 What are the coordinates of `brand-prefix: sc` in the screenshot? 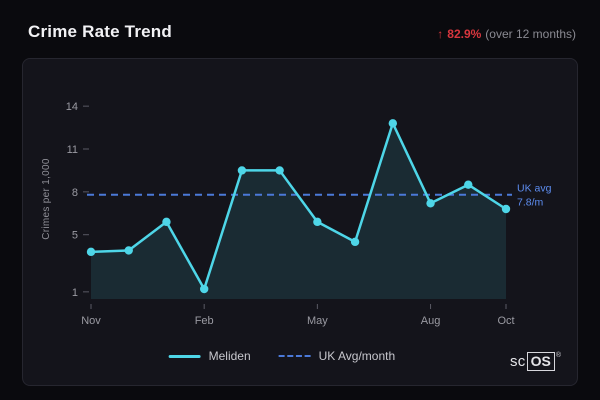 It's located at (517, 361).